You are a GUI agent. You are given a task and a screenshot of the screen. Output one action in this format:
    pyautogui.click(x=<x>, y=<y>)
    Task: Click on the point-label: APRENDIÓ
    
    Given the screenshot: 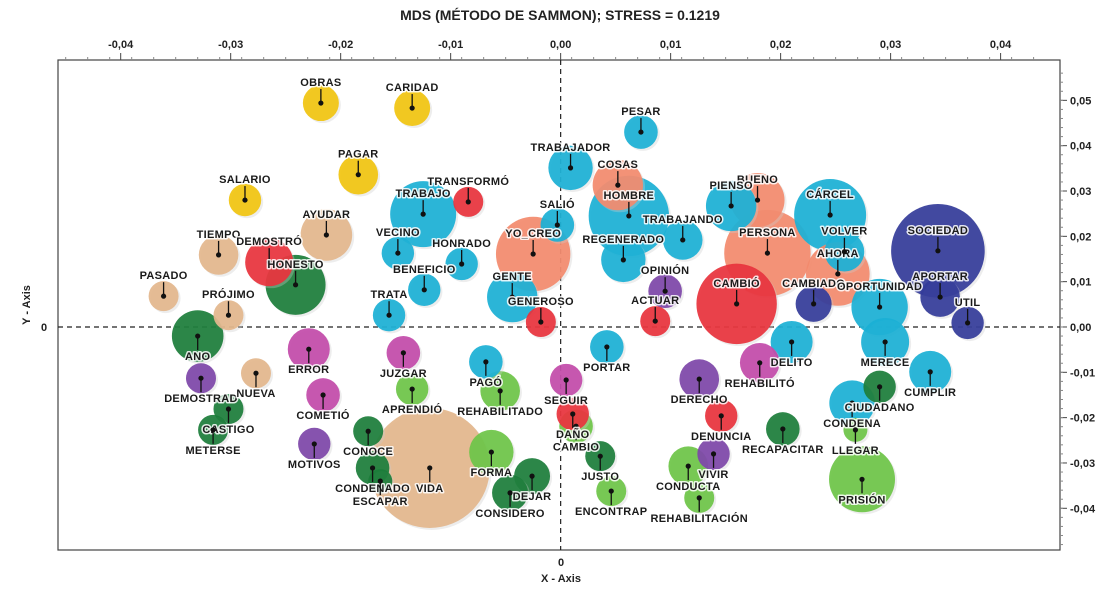 What is the action you would take?
    pyautogui.click(x=412, y=409)
    